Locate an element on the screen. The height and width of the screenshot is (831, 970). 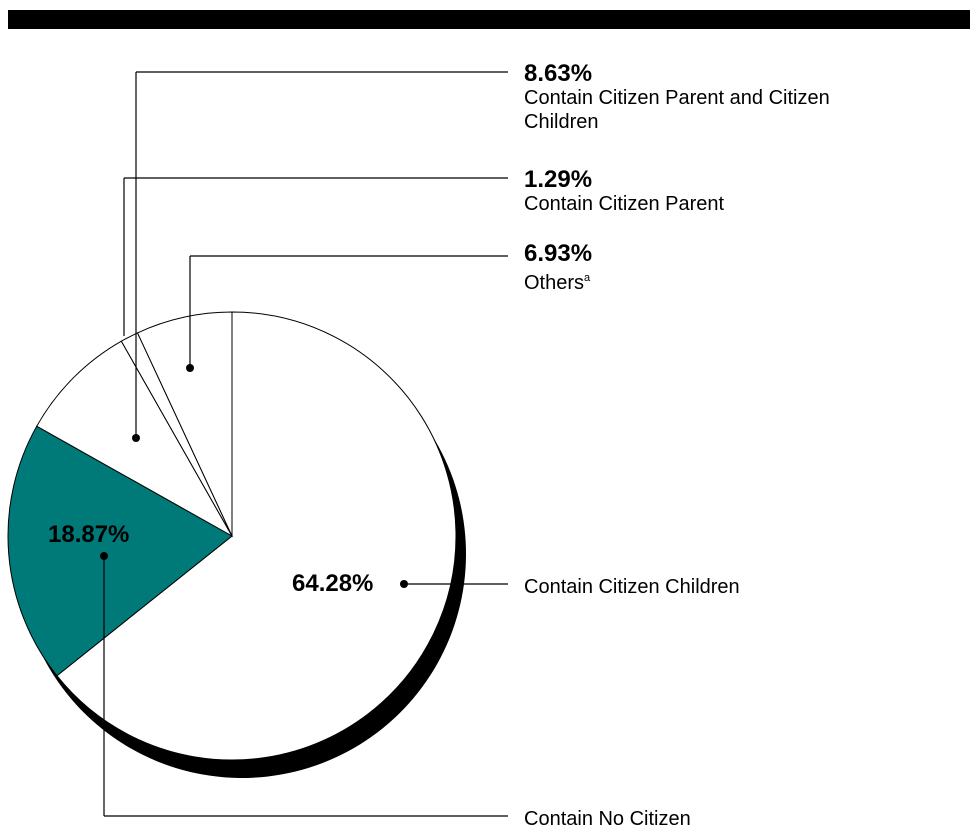
leader-others-dot is located at coordinates (190, 368).